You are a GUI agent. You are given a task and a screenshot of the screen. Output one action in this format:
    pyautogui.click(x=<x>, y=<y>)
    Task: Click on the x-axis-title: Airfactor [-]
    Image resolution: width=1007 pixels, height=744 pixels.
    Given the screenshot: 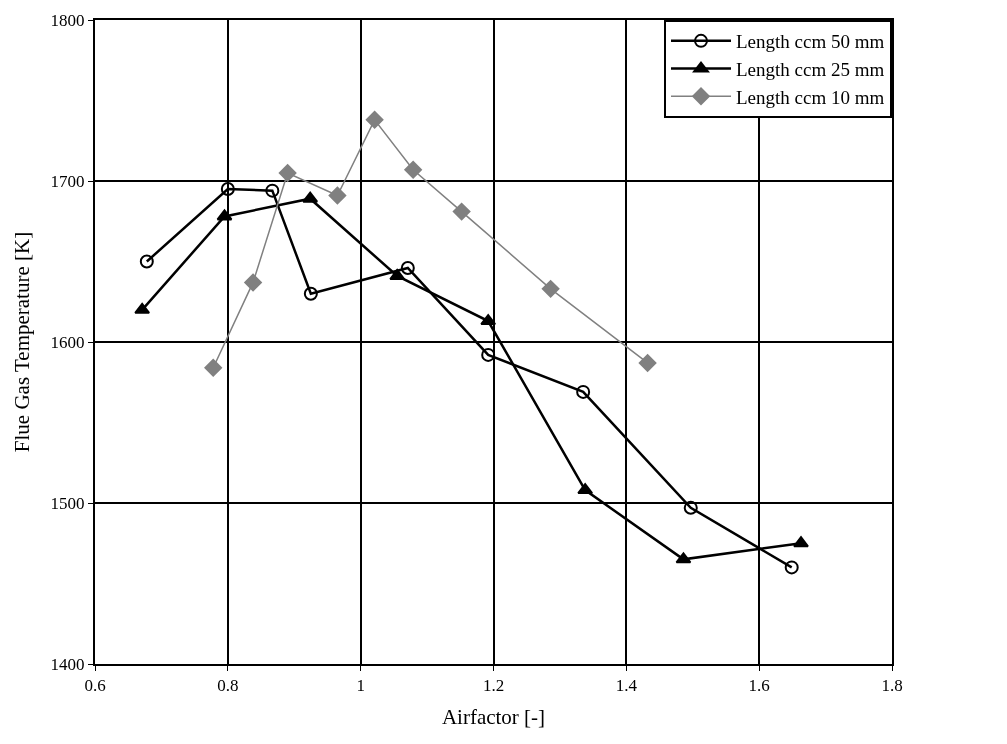 What is the action you would take?
    pyautogui.click(x=493, y=717)
    